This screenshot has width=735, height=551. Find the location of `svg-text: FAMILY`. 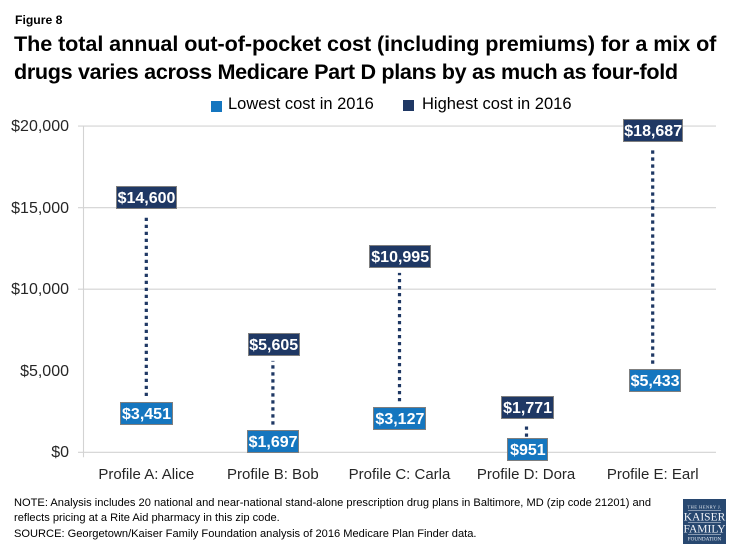

svg-text: FAMILY is located at coordinates (704, 530).